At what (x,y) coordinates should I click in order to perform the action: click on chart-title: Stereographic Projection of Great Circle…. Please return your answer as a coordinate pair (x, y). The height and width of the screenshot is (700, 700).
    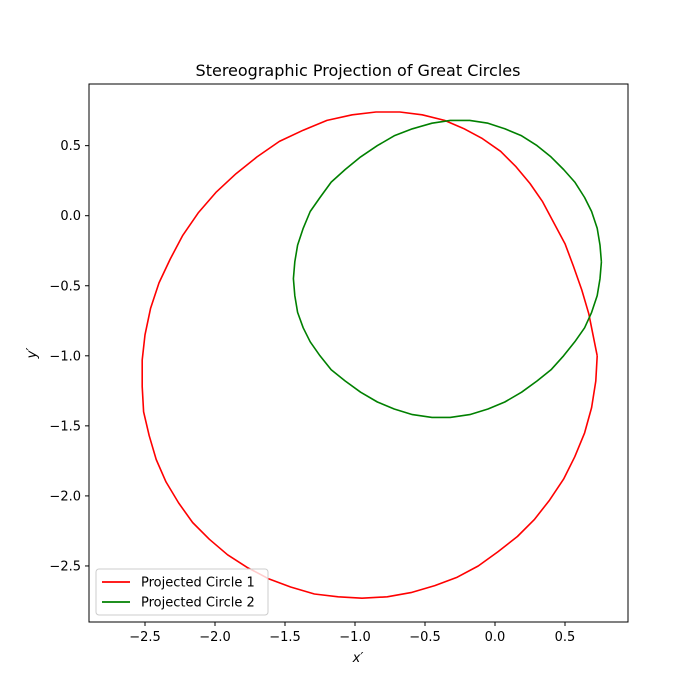
    Looking at the image, I should click on (358, 70).